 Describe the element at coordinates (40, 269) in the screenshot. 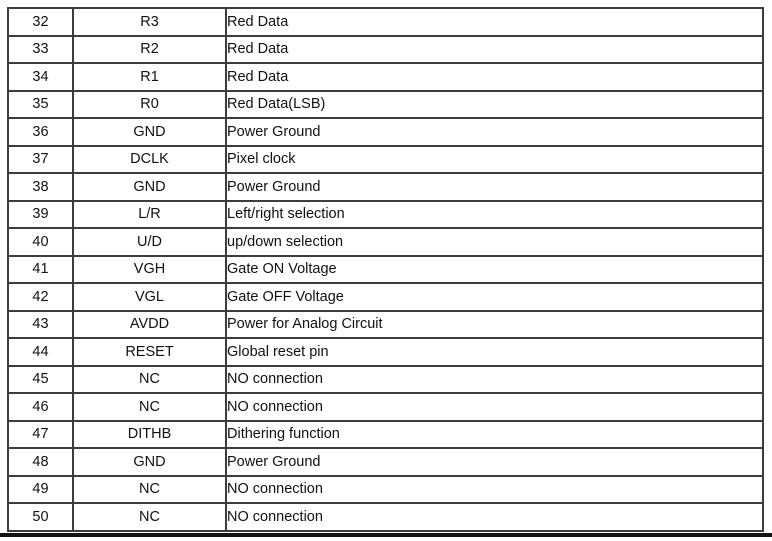

I see `pin-number-cell: 41` at that location.